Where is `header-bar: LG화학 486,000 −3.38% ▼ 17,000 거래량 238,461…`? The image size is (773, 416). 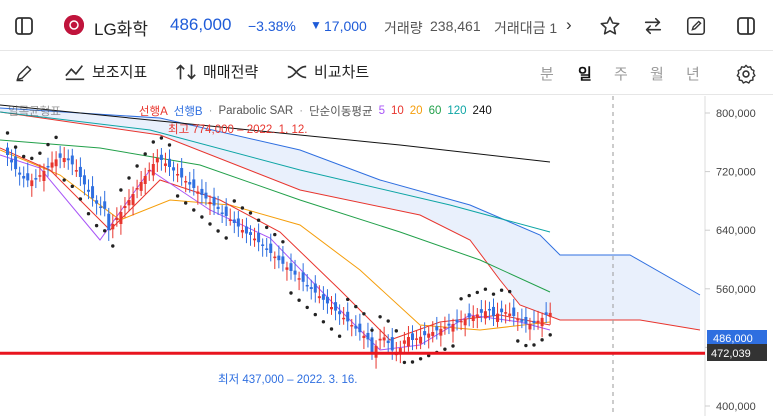 header-bar: LG화학 486,000 −3.38% ▼ 17,000 거래량 238,461… is located at coordinates (386, 25).